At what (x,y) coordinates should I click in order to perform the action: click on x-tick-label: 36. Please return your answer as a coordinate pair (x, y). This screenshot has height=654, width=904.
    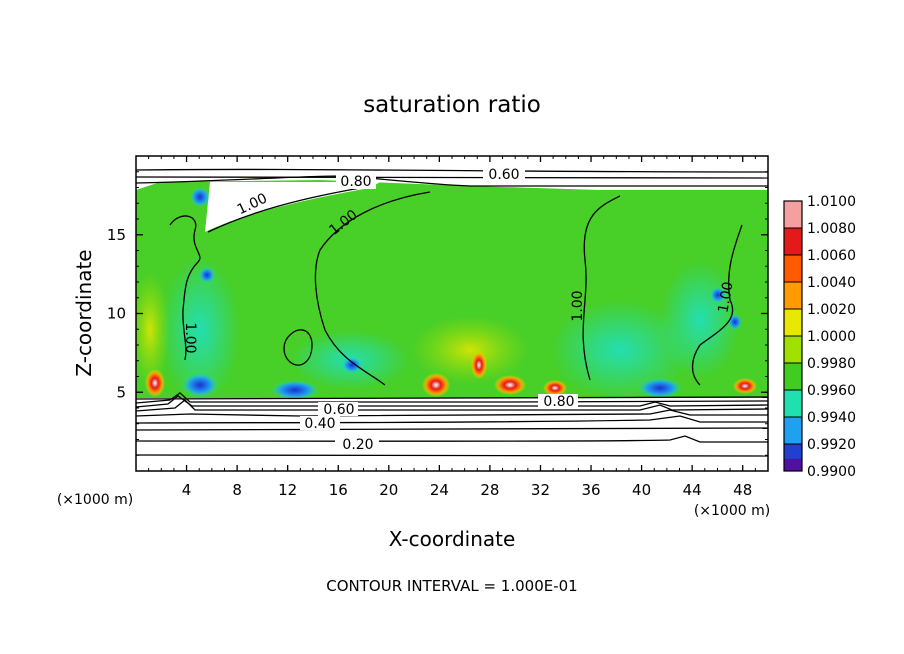
    Looking at the image, I should click on (590, 490).